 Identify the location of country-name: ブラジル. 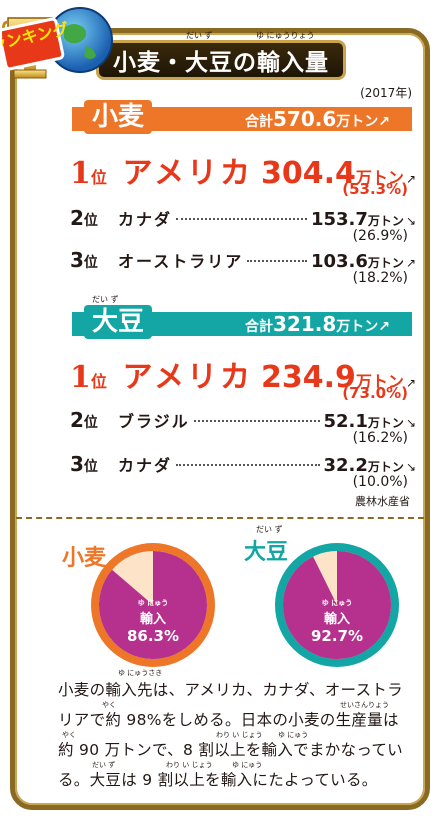
(154, 421).